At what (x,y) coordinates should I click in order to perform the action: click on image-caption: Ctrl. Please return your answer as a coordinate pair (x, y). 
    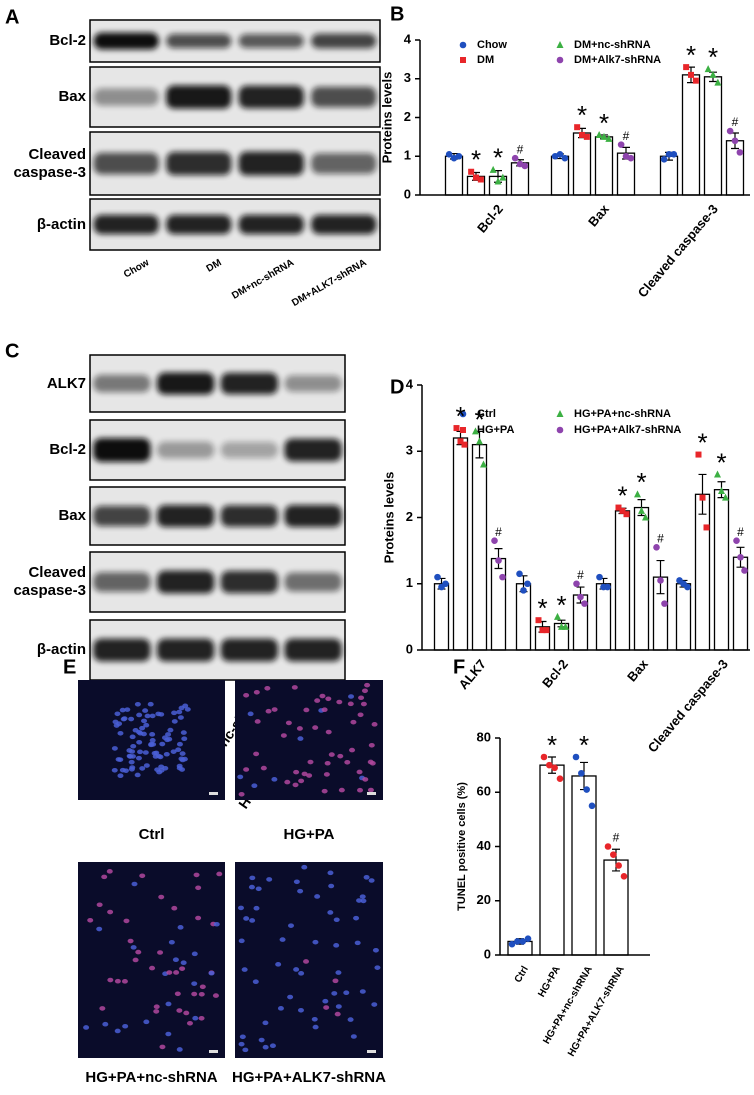
    Looking at the image, I should click on (152, 834).